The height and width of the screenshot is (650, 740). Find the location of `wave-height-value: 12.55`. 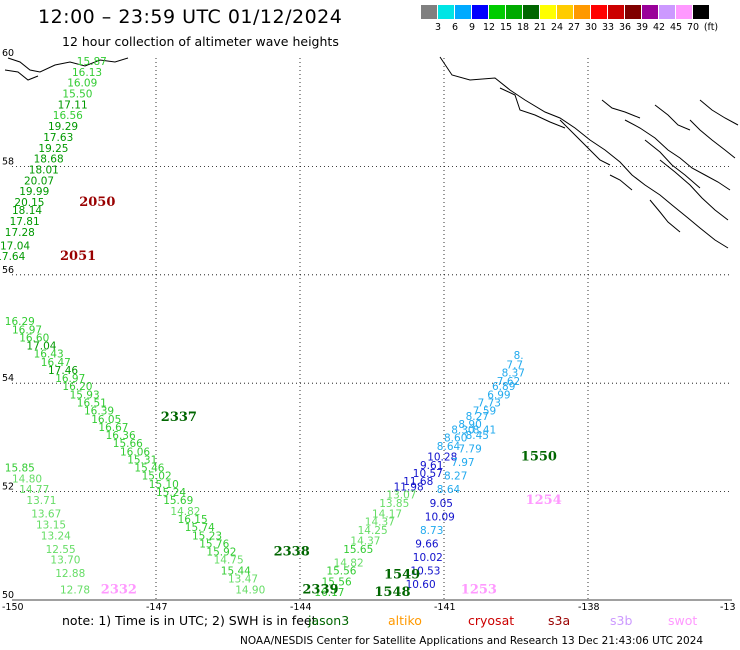

wave-height-value: 12.55 is located at coordinates (61, 550).